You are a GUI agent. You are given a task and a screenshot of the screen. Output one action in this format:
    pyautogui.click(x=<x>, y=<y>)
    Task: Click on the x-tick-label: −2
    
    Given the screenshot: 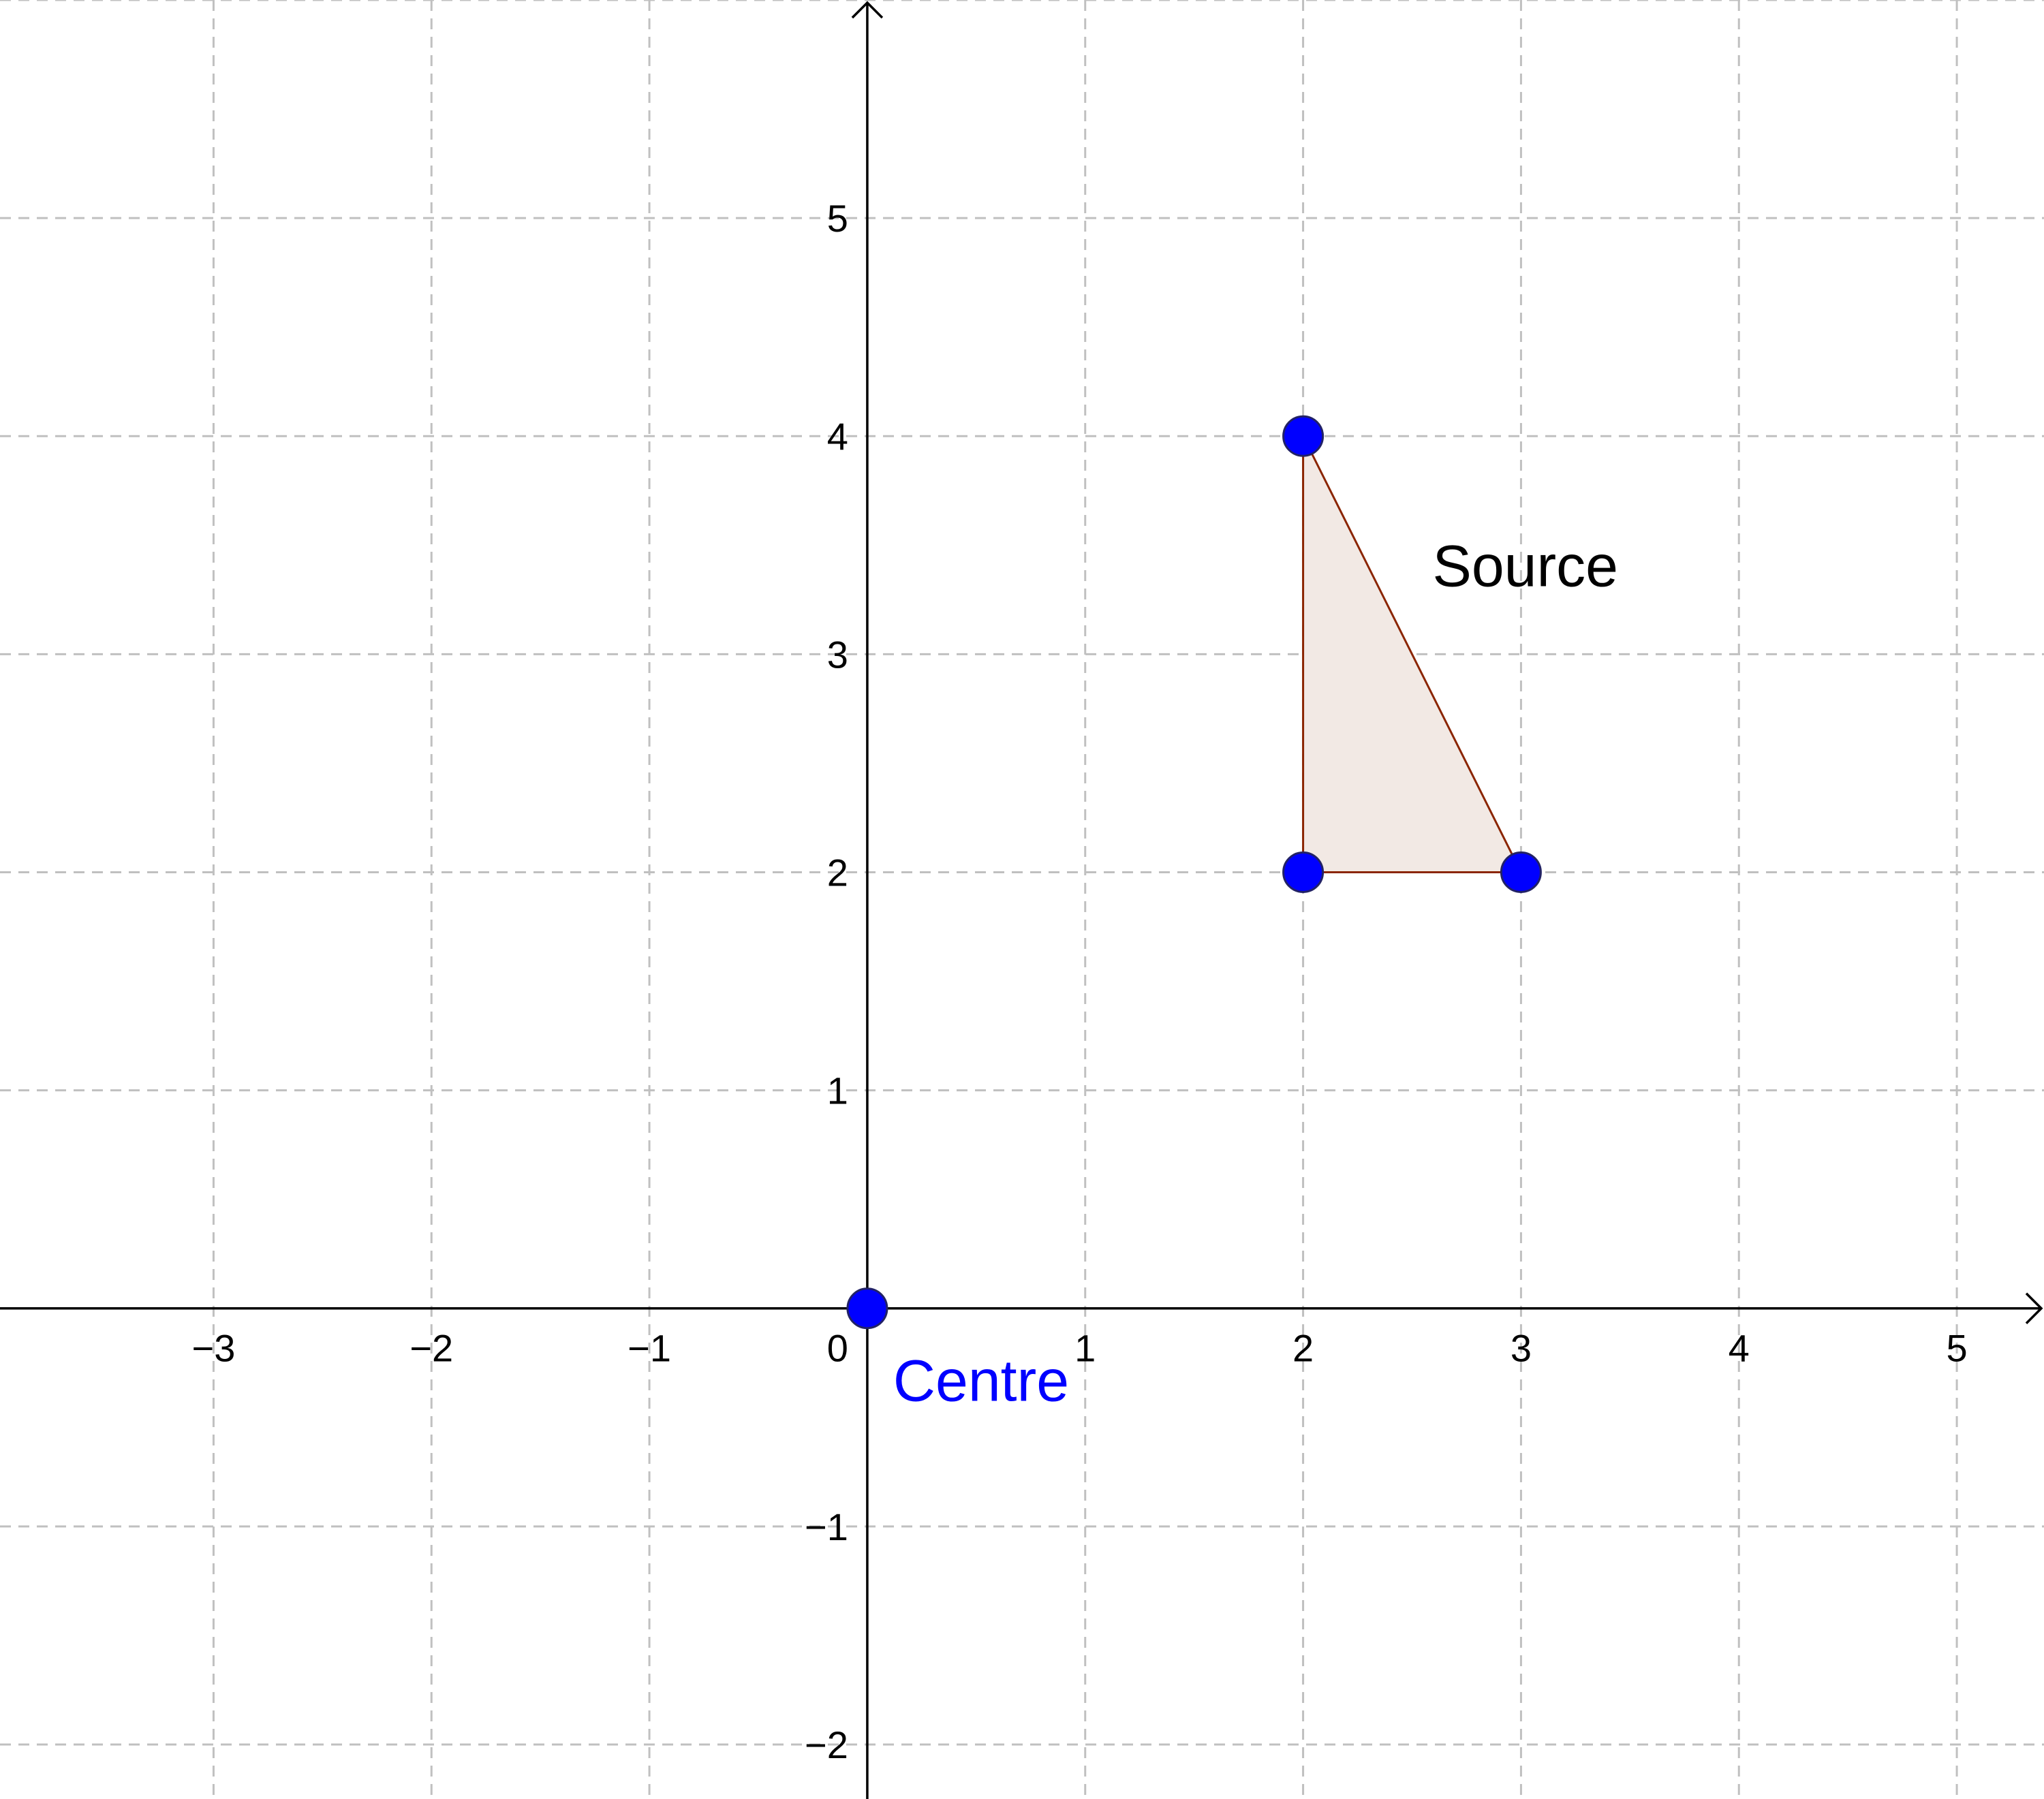 What is the action you would take?
    pyautogui.click(x=431, y=1348)
    